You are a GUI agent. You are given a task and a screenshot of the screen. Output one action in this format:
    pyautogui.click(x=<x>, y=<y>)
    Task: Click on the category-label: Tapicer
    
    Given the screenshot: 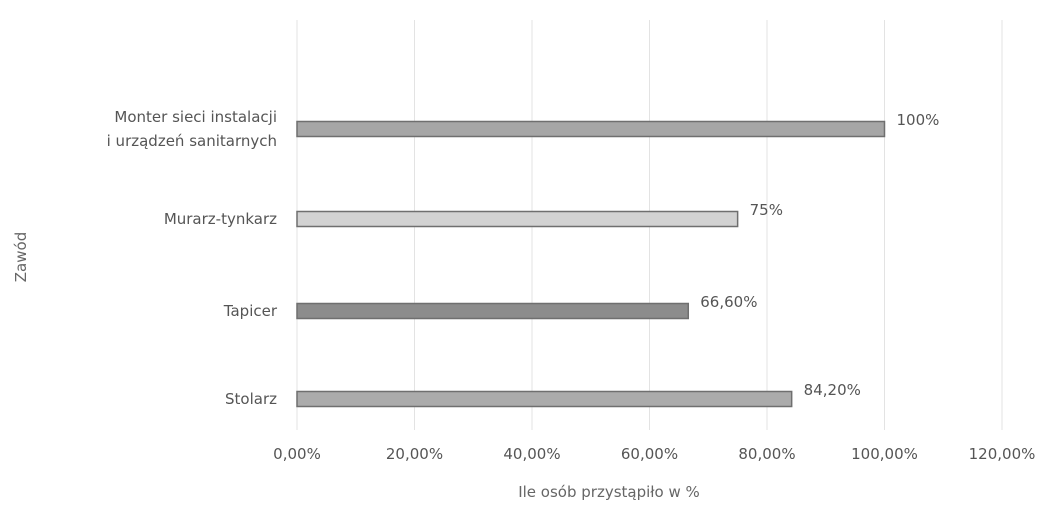 What is the action you would take?
    pyautogui.click(x=250, y=311)
    